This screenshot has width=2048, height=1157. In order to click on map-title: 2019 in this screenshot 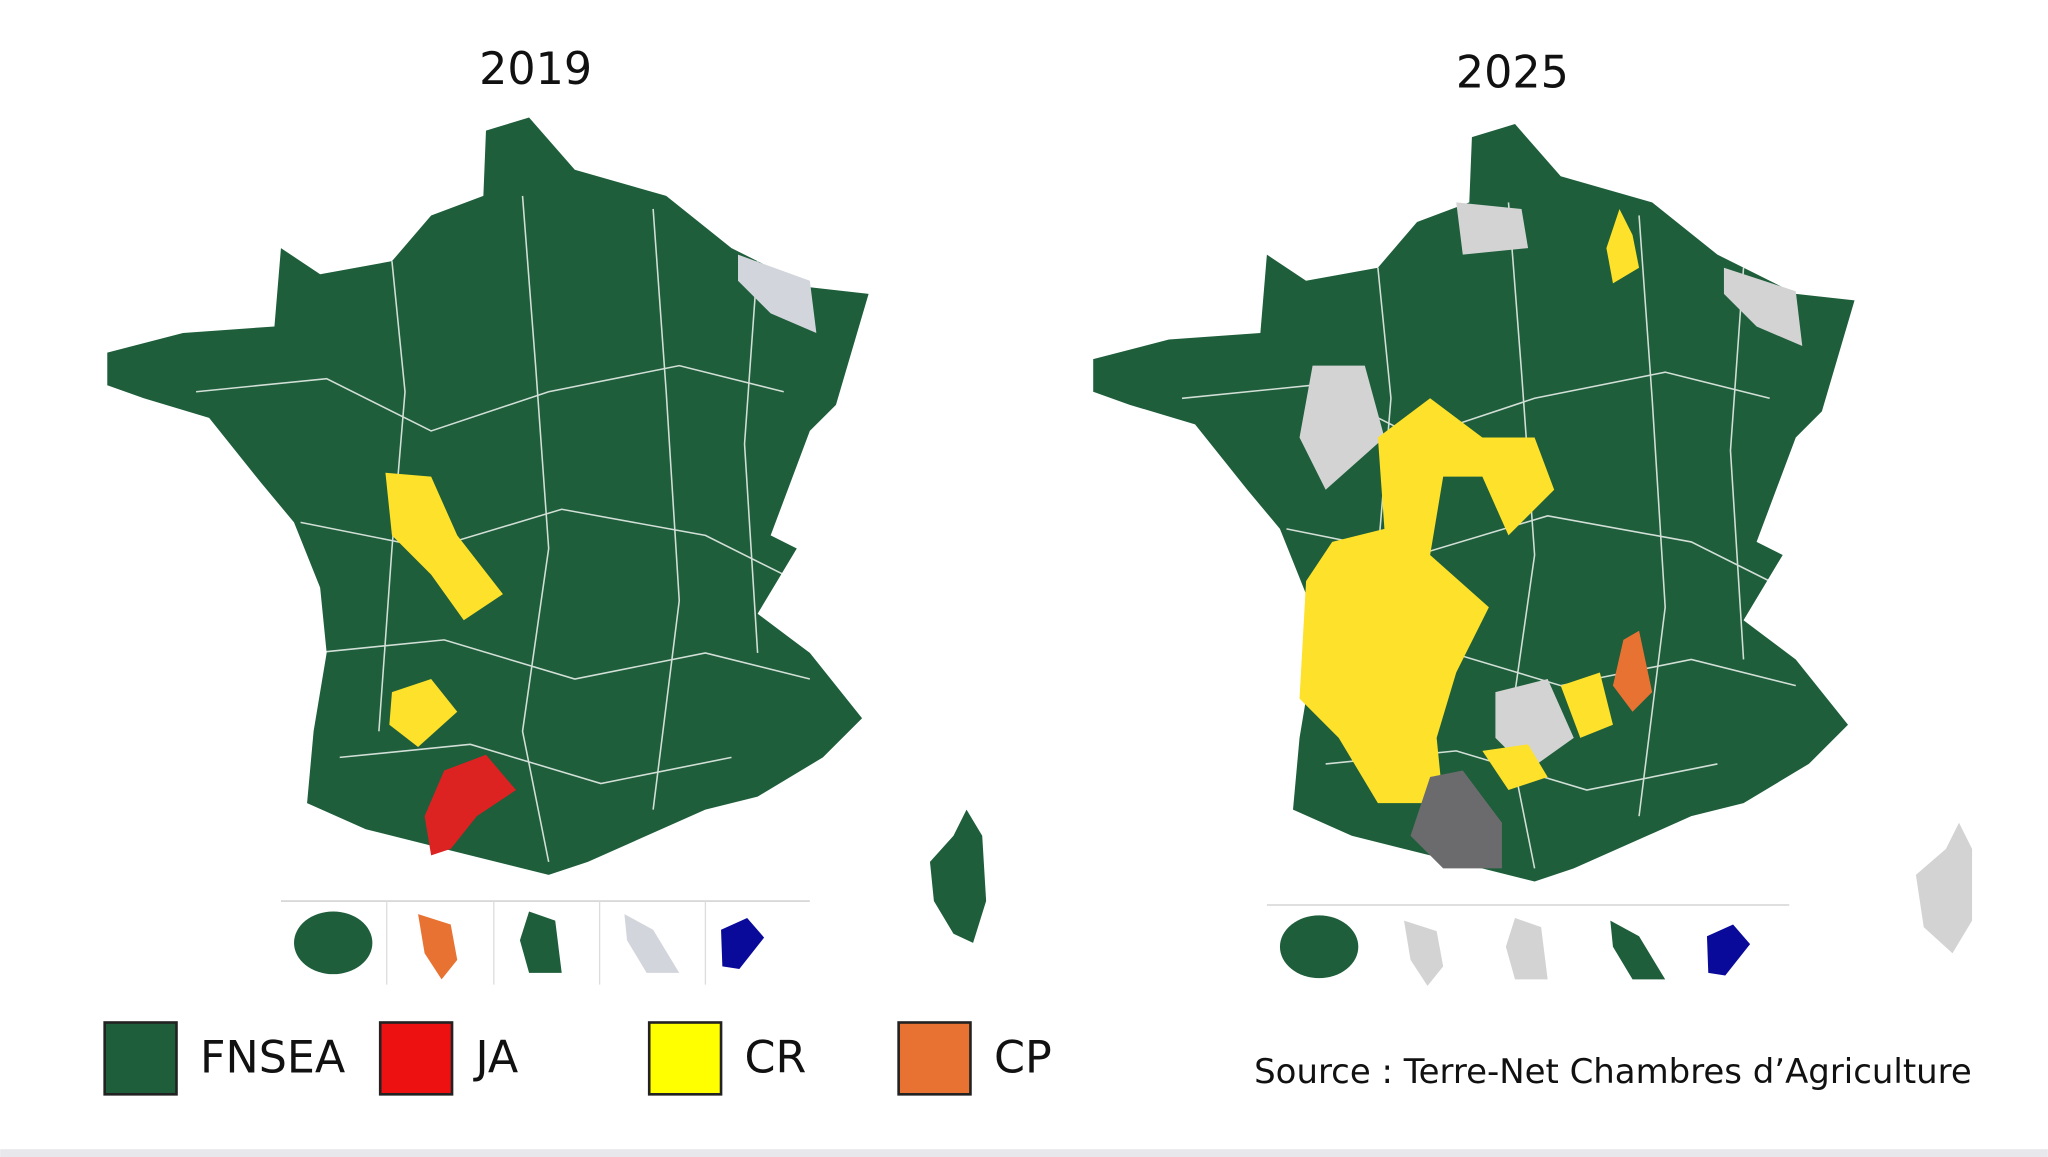, I will do `click(535, 69)`.